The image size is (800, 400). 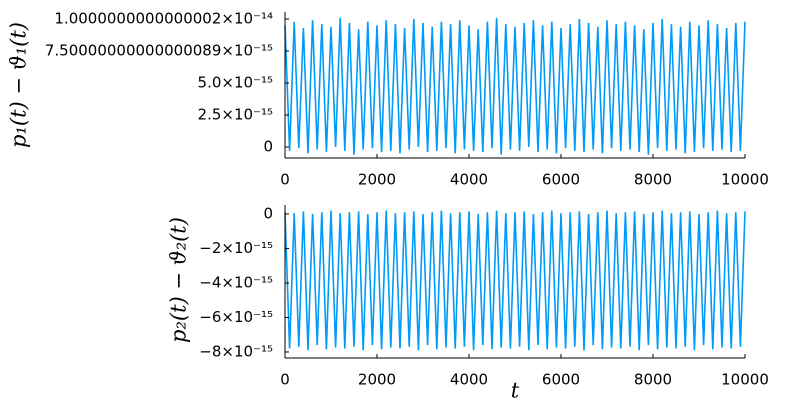 I want to click on y-tick-label: −6×10⁻¹⁵, so click(x=236, y=317).